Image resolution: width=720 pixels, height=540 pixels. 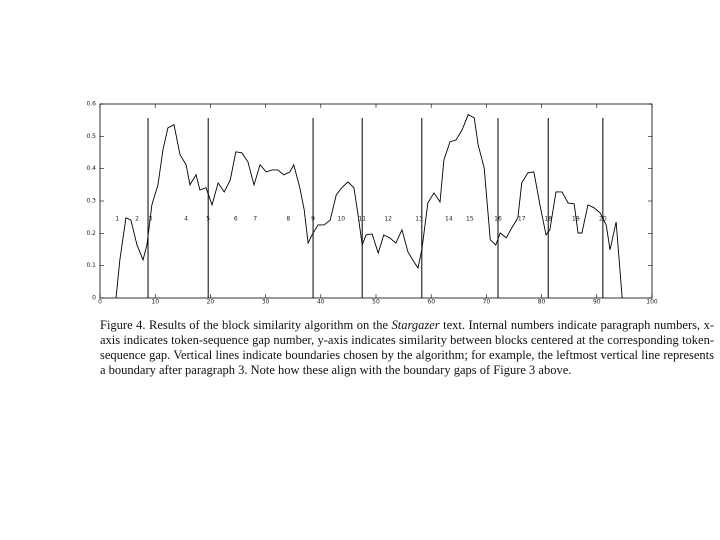 What do you see at coordinates (117, 218) in the screenshot?
I see `paragraph-label: 1` at bounding box center [117, 218].